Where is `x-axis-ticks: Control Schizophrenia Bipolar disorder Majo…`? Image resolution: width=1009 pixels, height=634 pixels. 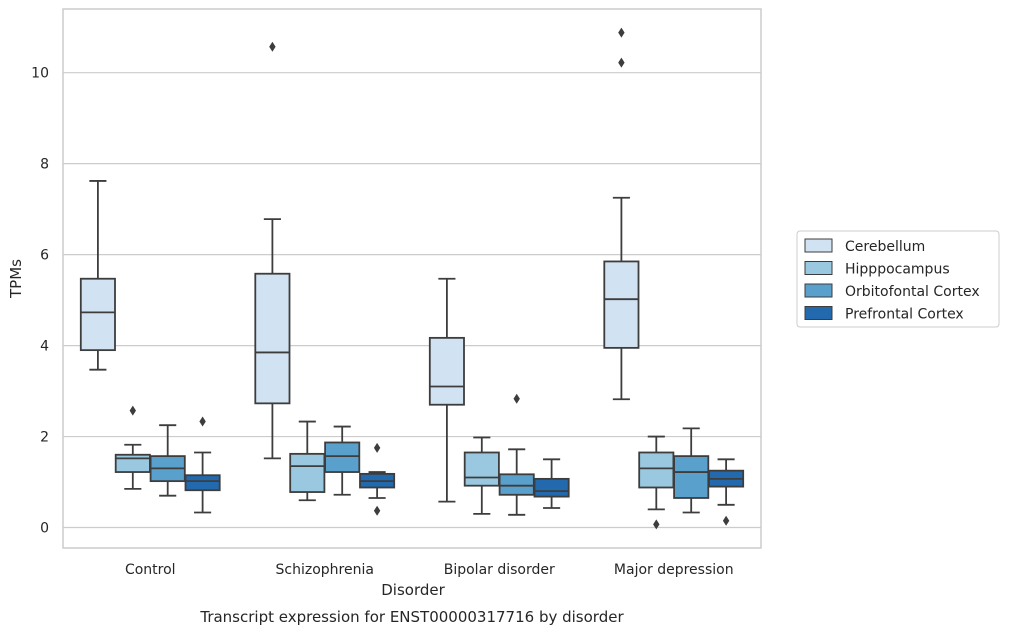
x-axis-ticks: Control Schizophrenia Bipolar disorder Majo… is located at coordinates (429, 570).